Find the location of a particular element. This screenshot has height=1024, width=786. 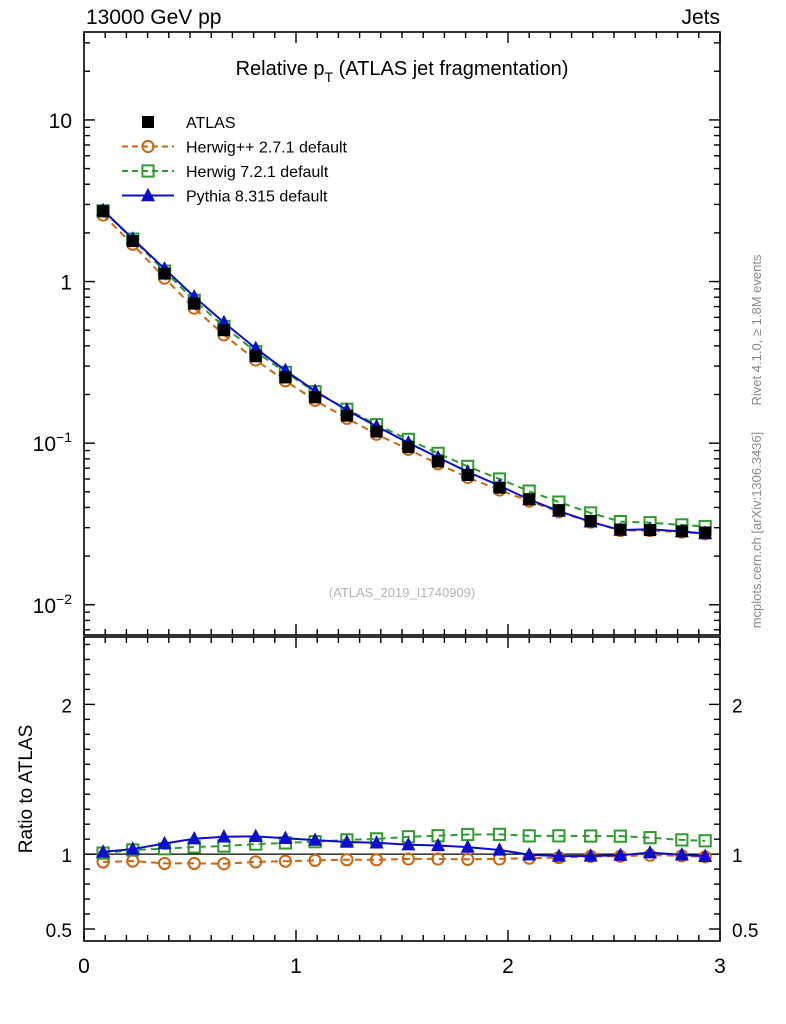

main-y-tick-label: 1 is located at coordinates (66, 283).